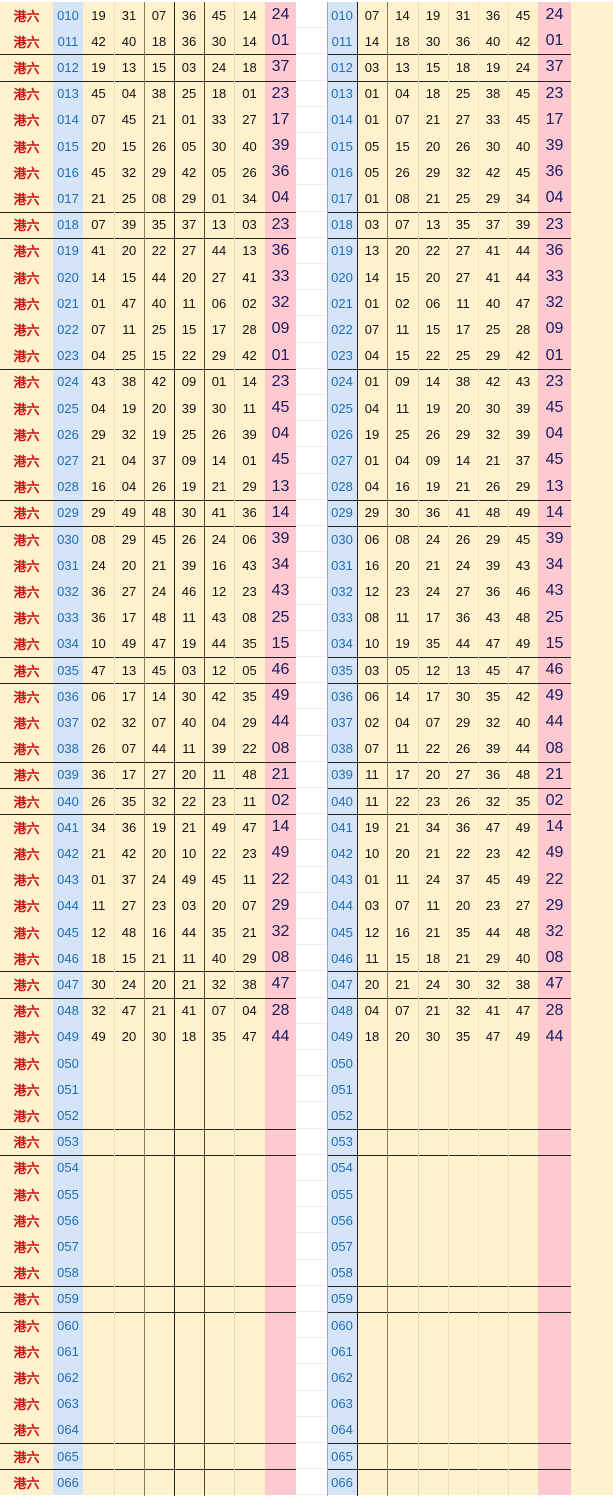 The image size is (613, 1500). Describe the element at coordinates (493, 748) in the screenshot. I see `sorted-number: 39` at that location.